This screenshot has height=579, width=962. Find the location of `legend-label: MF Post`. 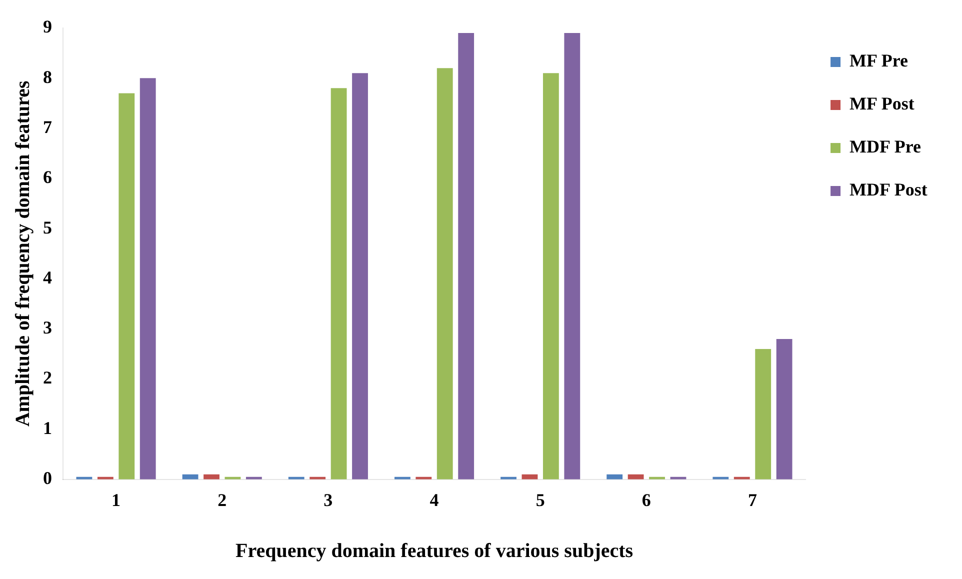

legend-label: MF Post is located at coordinates (882, 104).